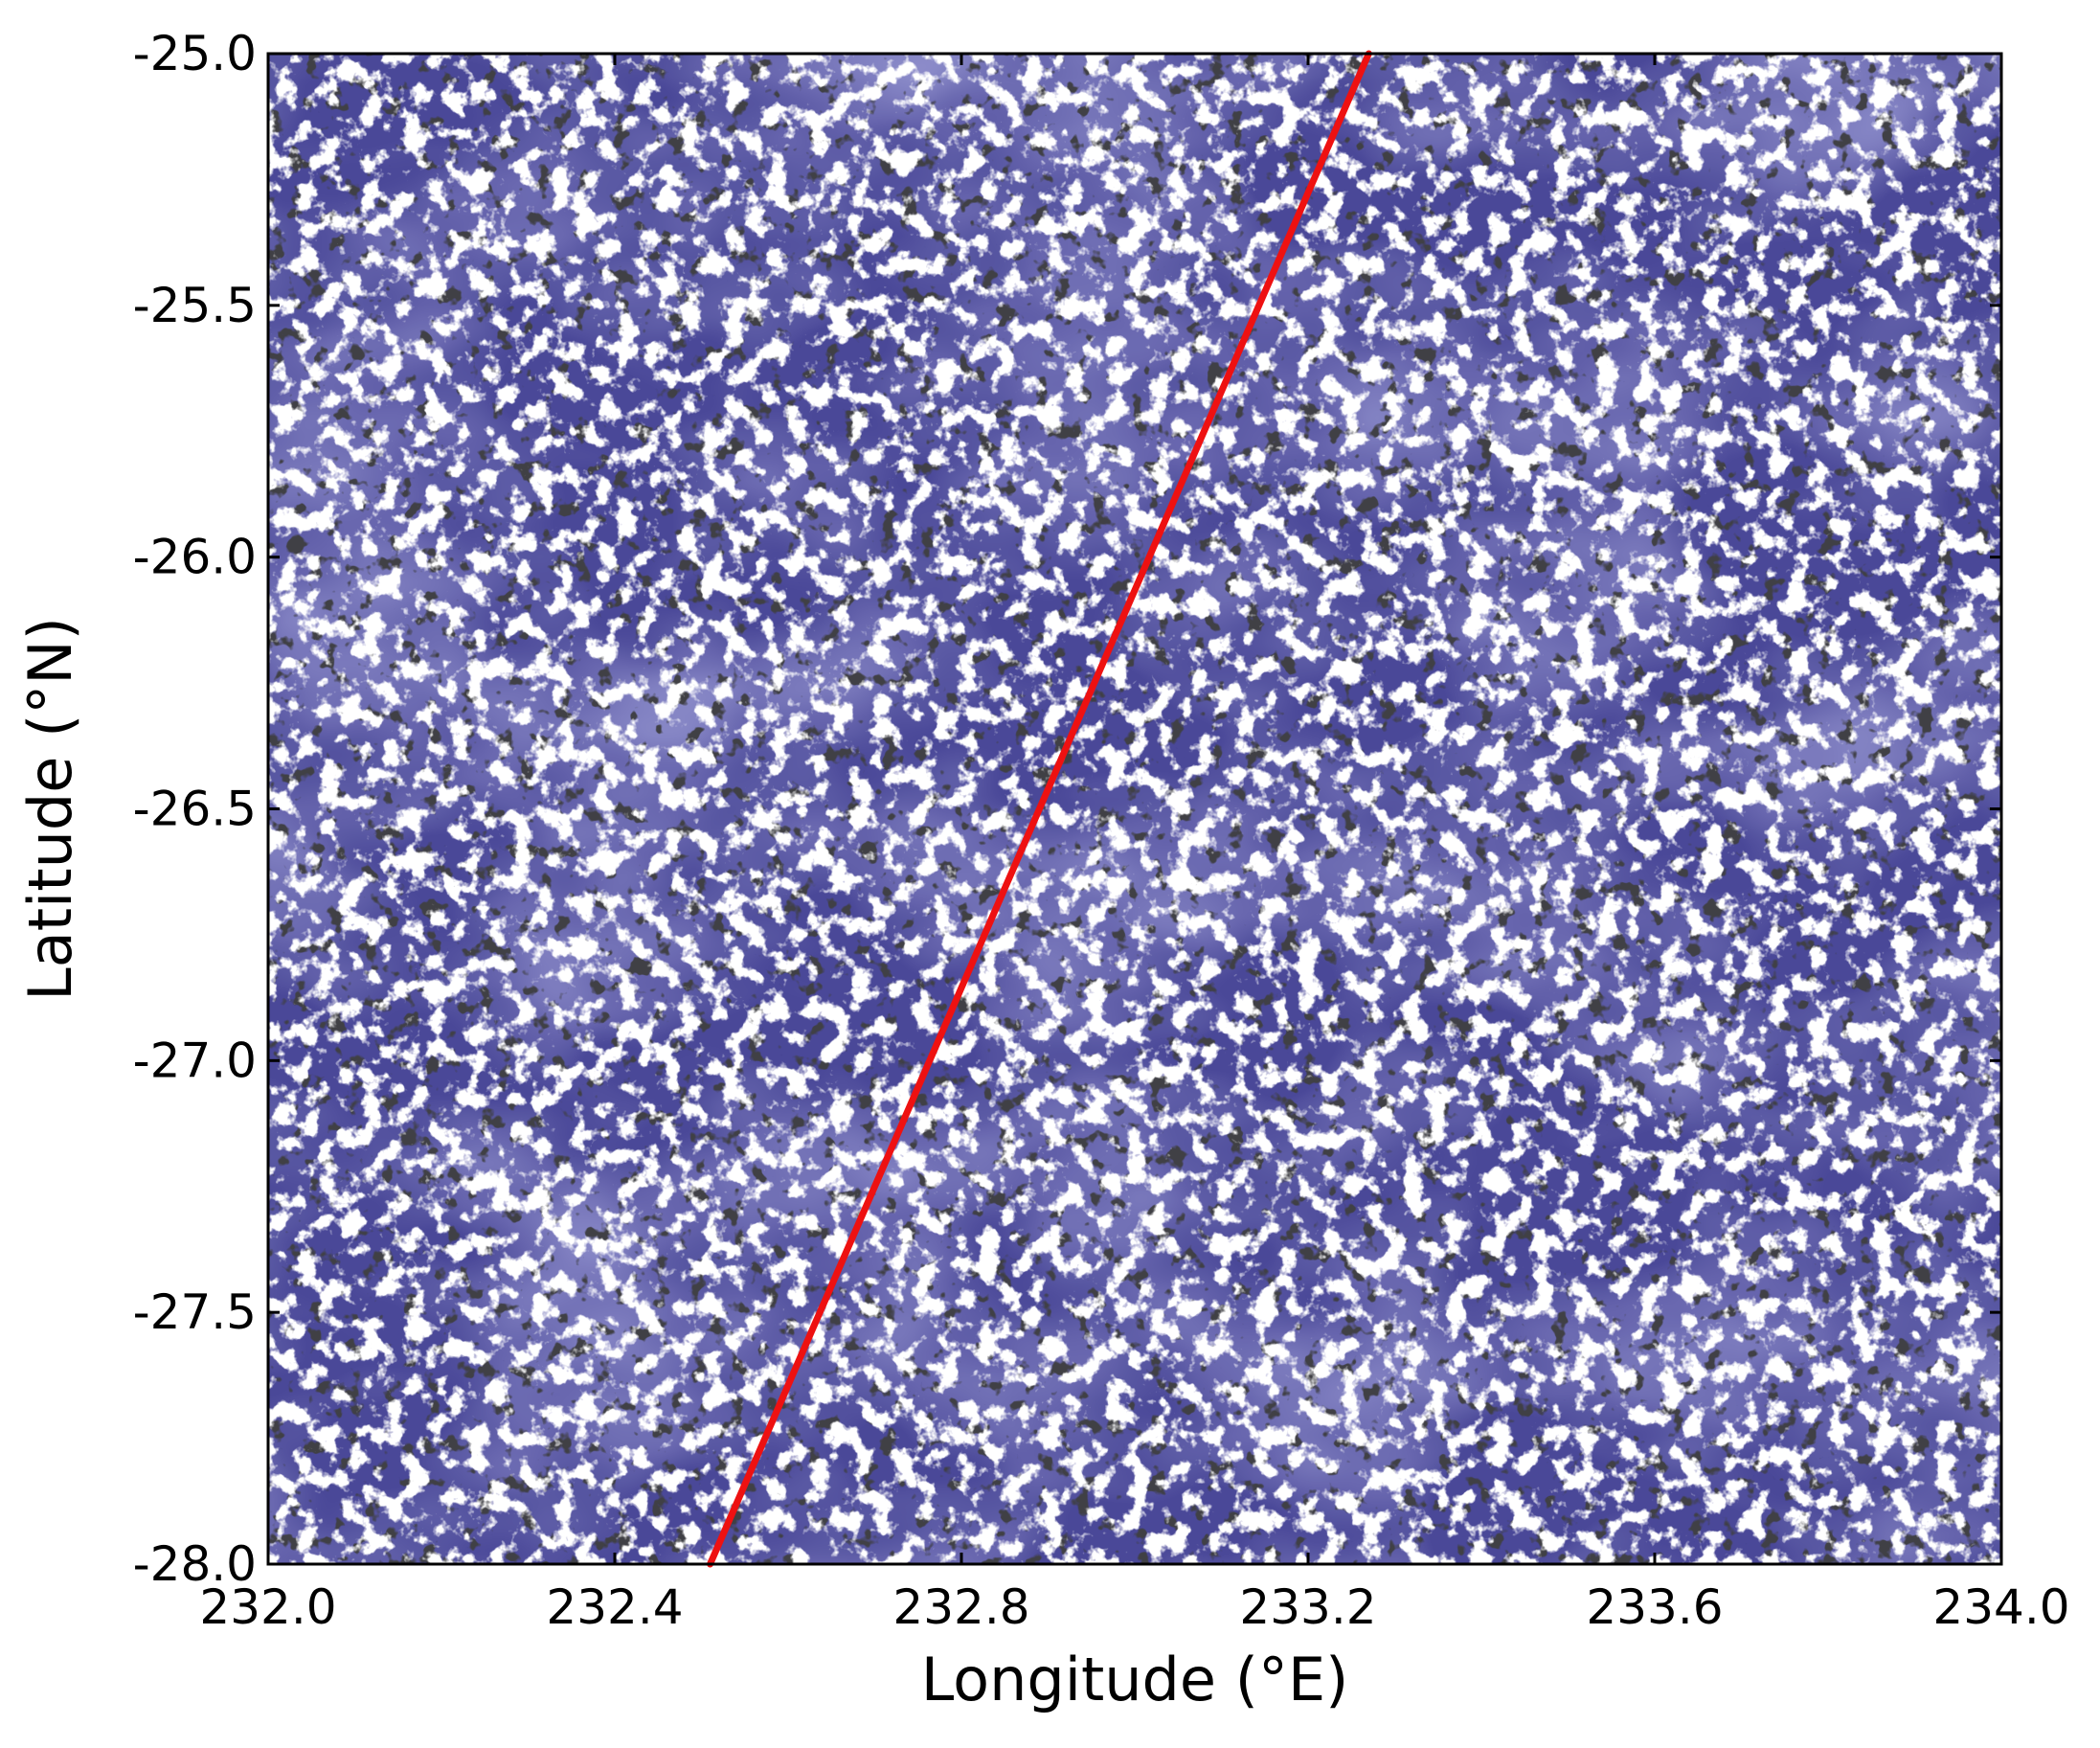 The height and width of the screenshot is (1748, 2100). Describe the element at coordinates (195, 1060) in the screenshot. I see `y-tick-label: -27.0` at that location.